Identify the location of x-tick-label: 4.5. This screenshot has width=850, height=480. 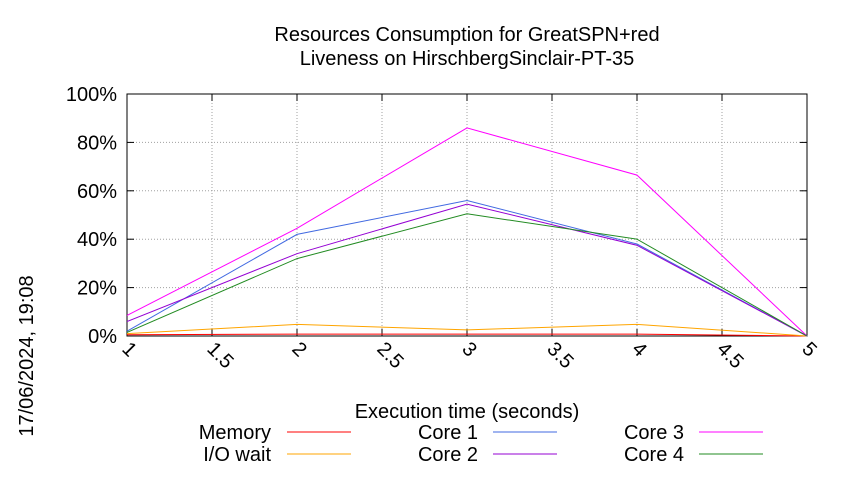
(729, 355).